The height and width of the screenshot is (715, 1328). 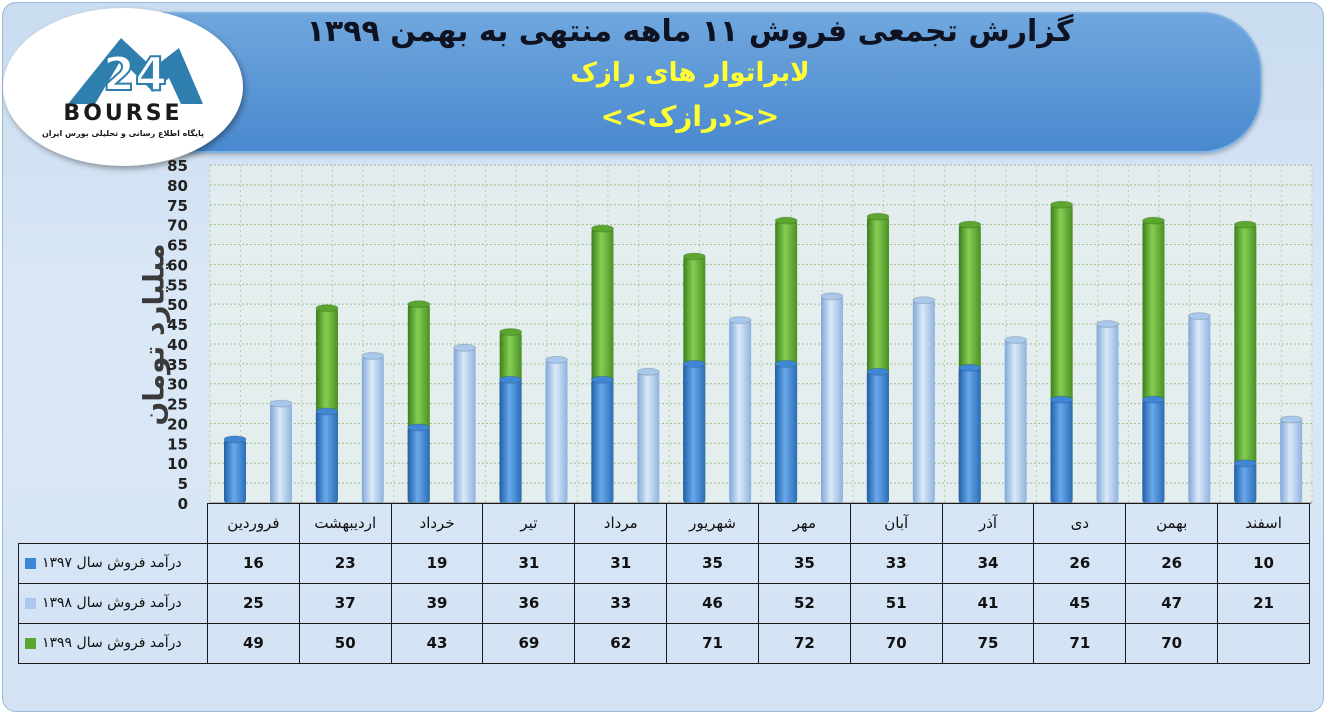 What do you see at coordinates (896, 563) in the screenshot?
I see `data-label: 33` at bounding box center [896, 563].